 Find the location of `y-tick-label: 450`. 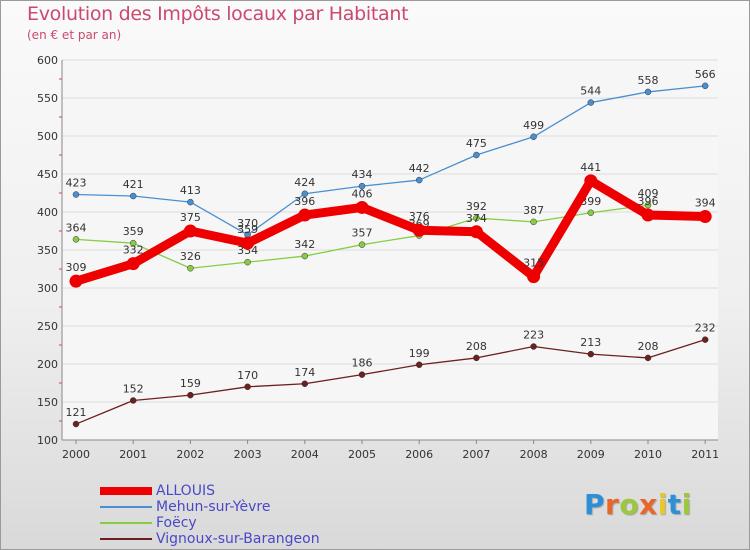

y-tick-label: 450 is located at coordinates (47, 174).